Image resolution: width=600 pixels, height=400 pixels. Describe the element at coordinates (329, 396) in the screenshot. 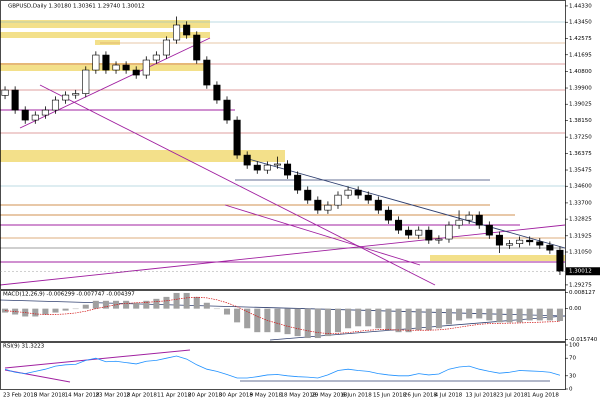

I see `x-tick-label: 29 May 2018` at that location.